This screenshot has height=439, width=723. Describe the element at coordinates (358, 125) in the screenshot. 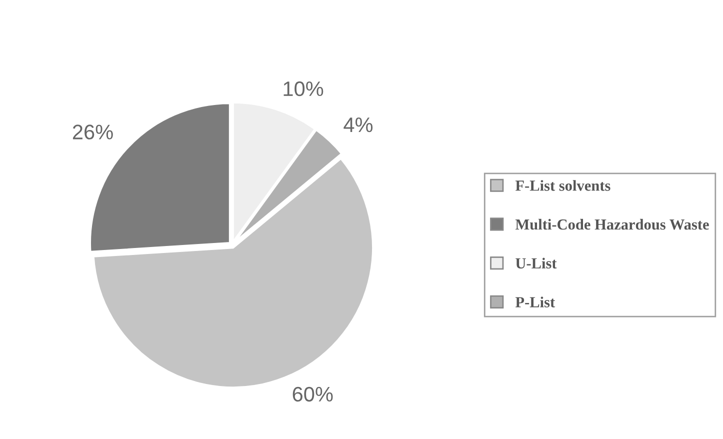

I see `data-label: 4%` at that location.